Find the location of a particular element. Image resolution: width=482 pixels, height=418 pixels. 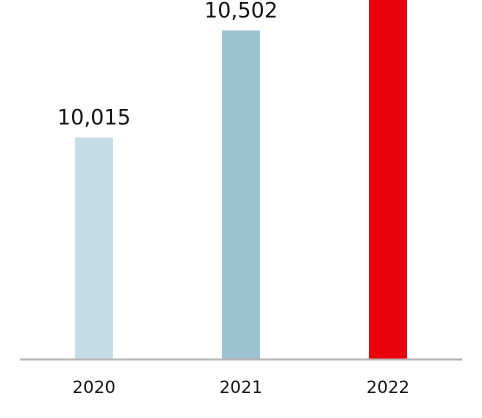

value-label-2021: 10,502 is located at coordinates (240, 11).